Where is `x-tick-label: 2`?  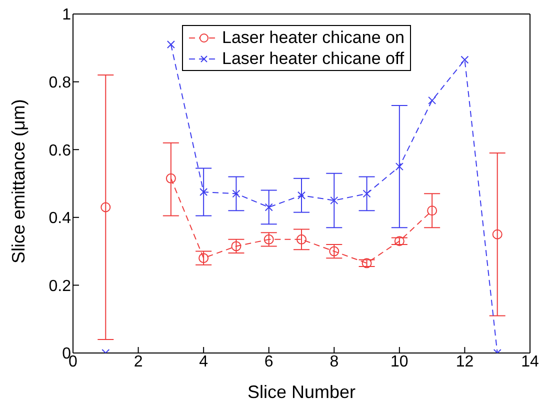
x-tick-label: 2 is located at coordinates (138, 361).